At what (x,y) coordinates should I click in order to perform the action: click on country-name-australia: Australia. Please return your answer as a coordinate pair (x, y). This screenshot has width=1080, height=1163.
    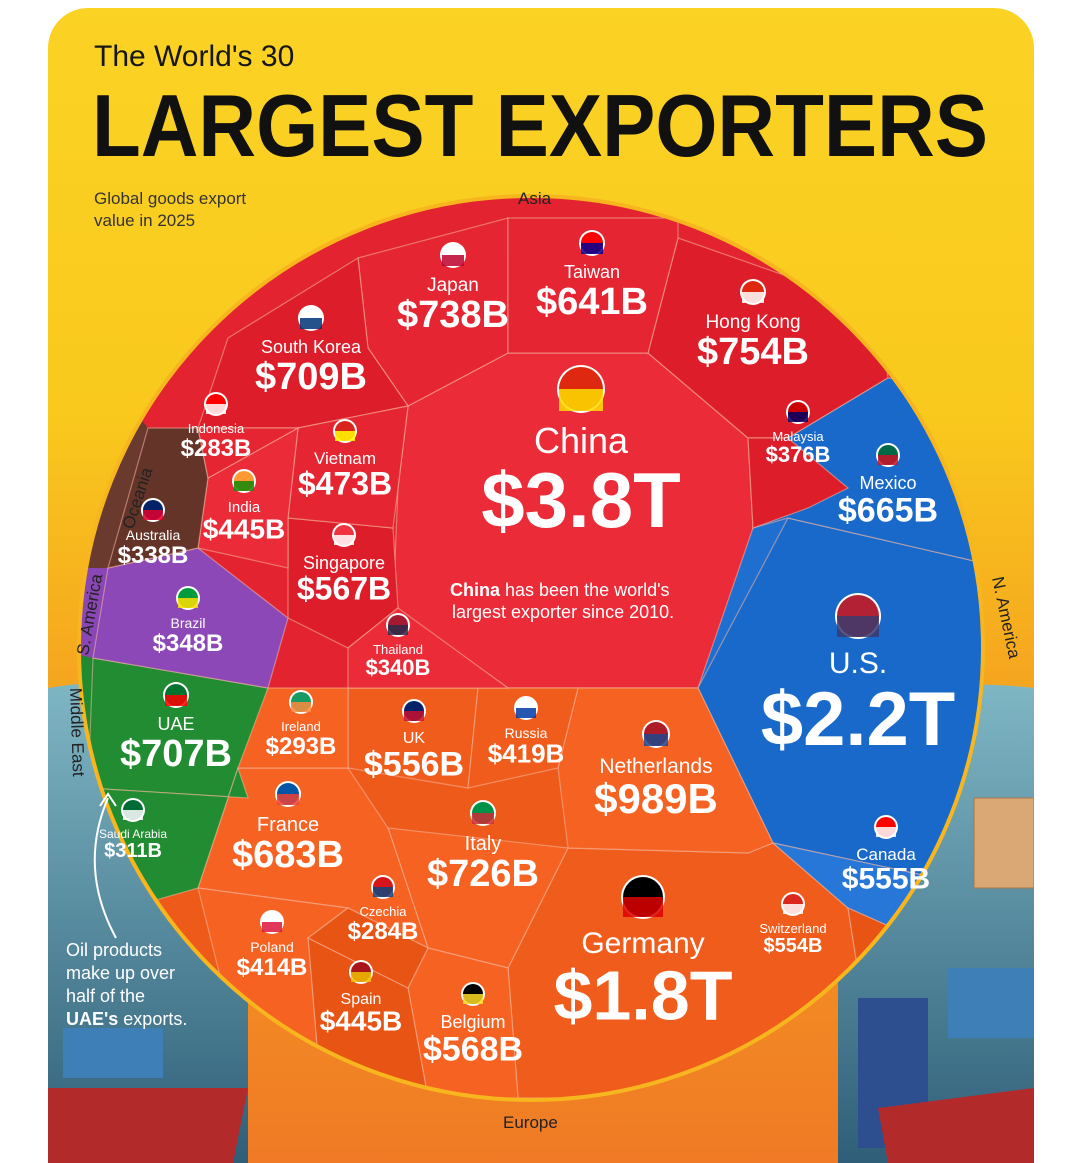
    Looking at the image, I should click on (153, 535).